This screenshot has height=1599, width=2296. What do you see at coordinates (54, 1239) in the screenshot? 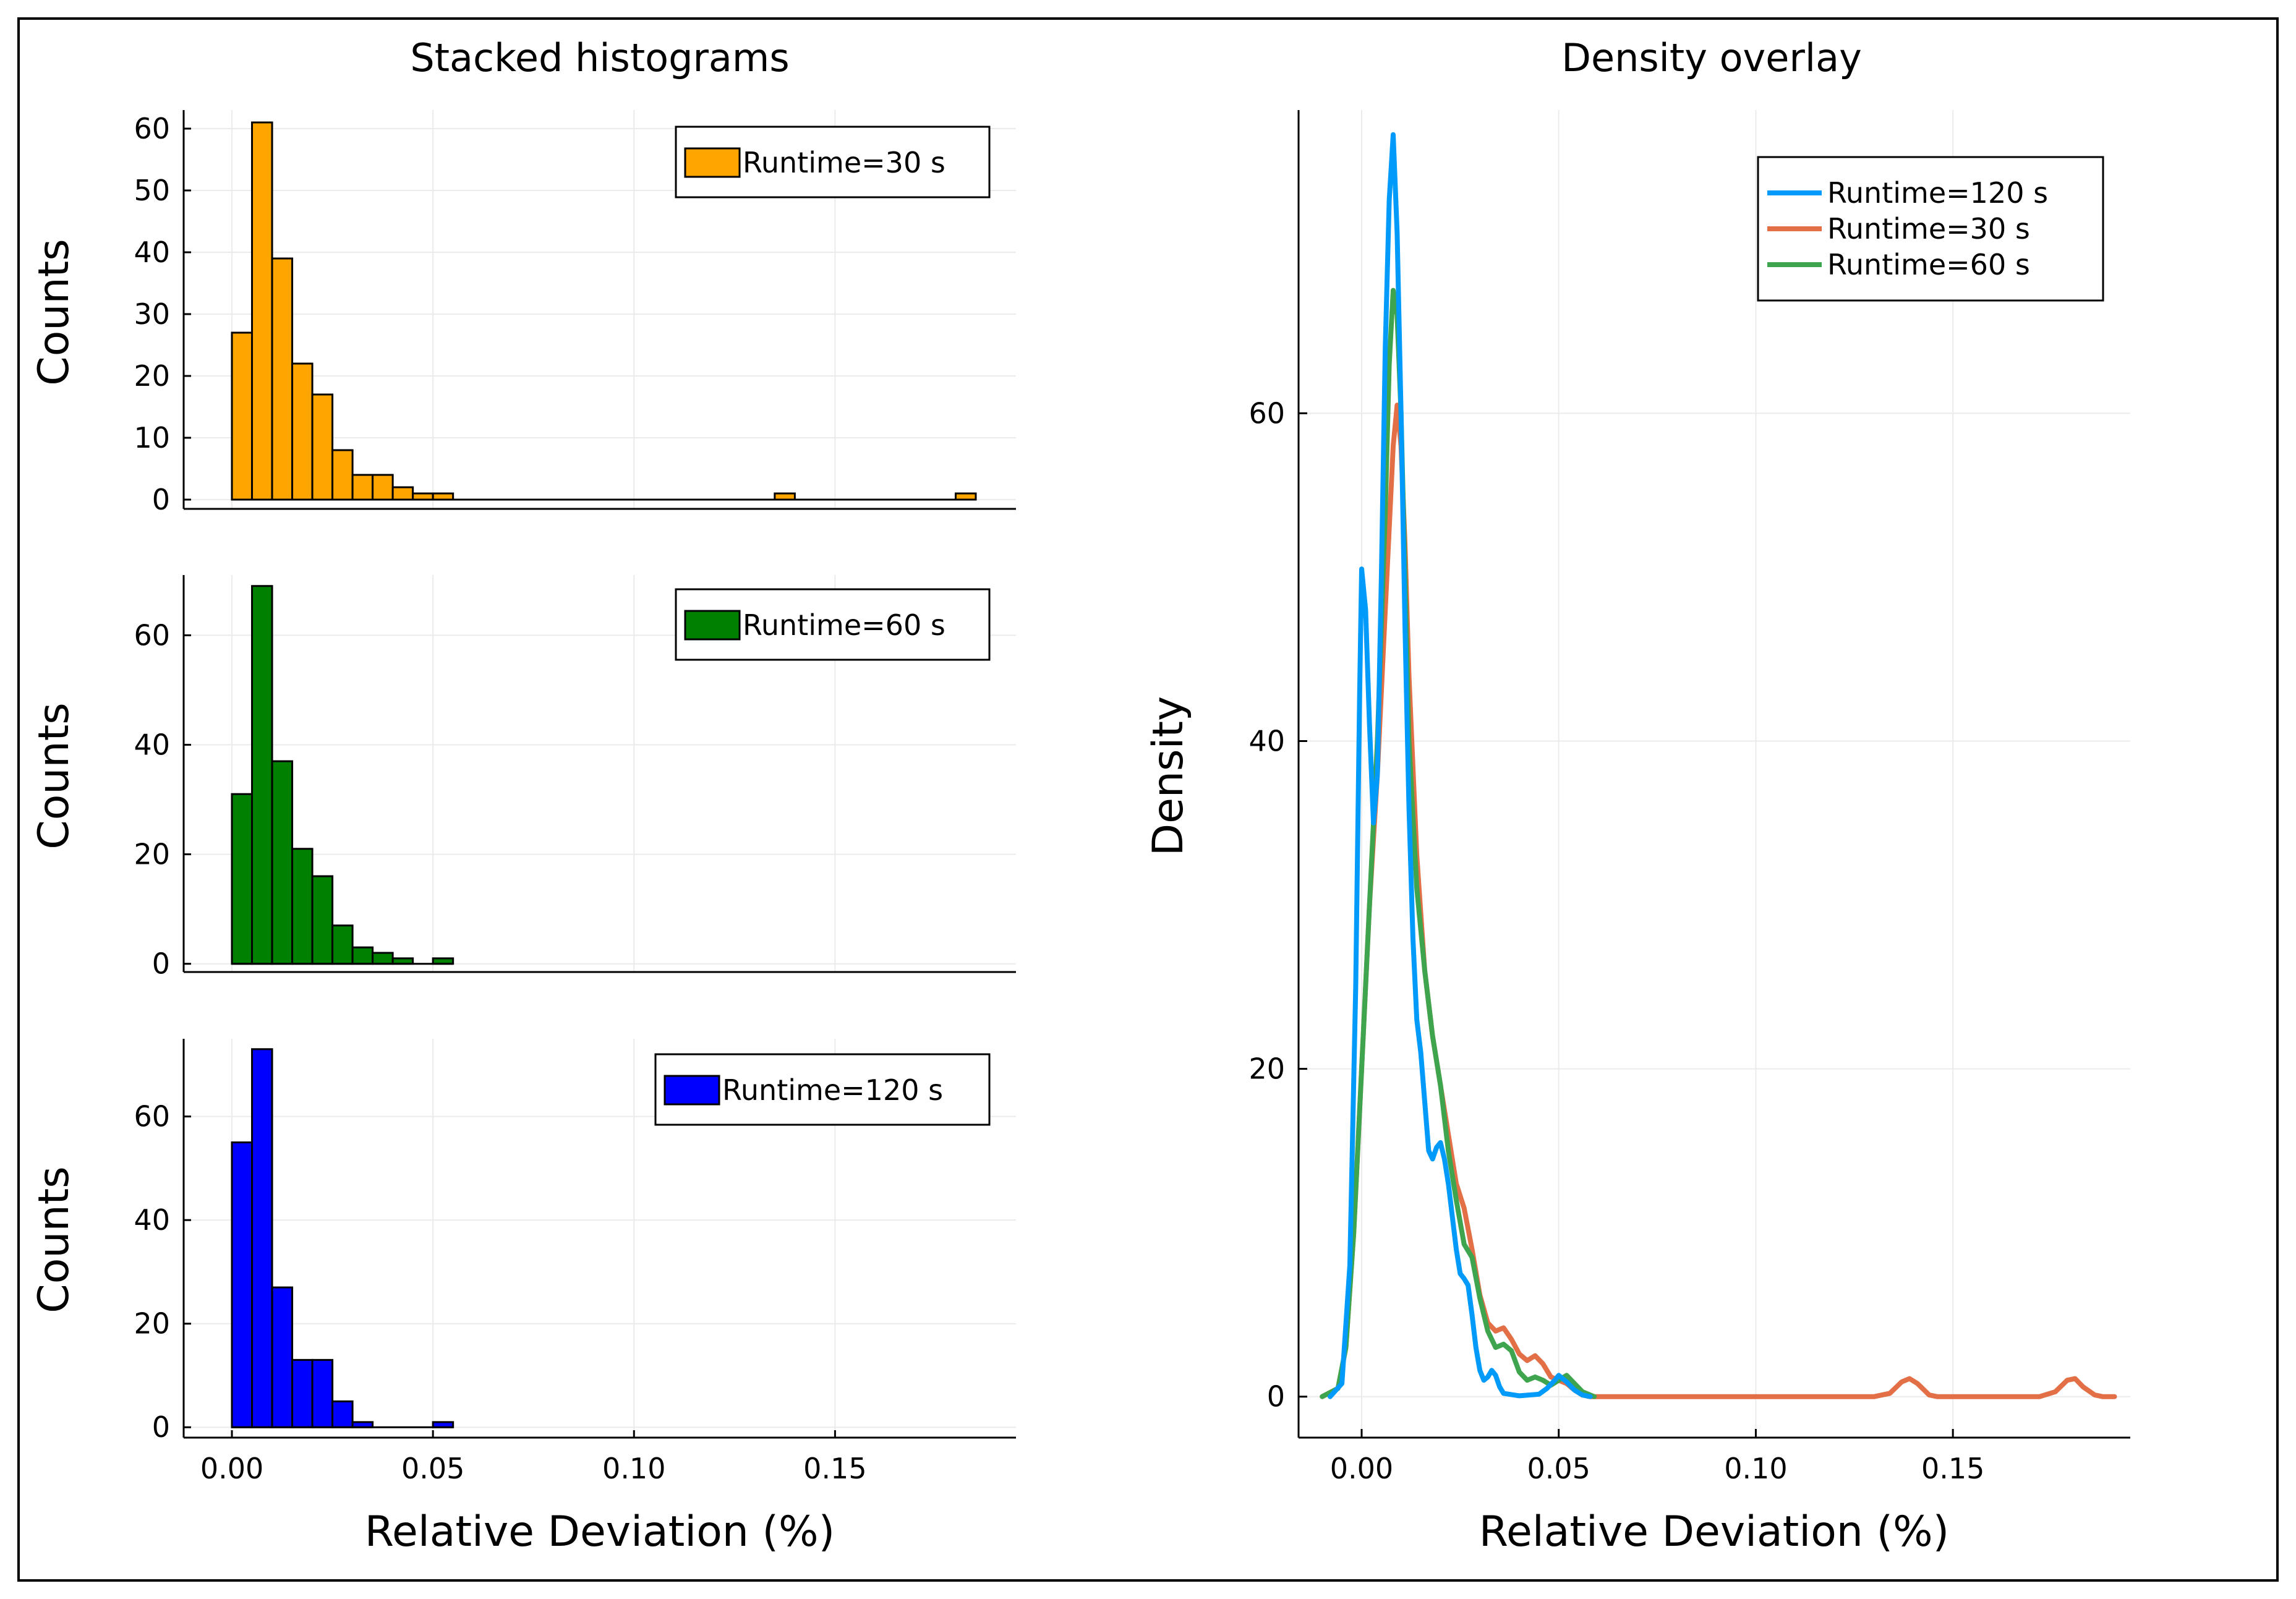
I see `bottom-histogram-ylabel: Counts` at bounding box center [54, 1239].